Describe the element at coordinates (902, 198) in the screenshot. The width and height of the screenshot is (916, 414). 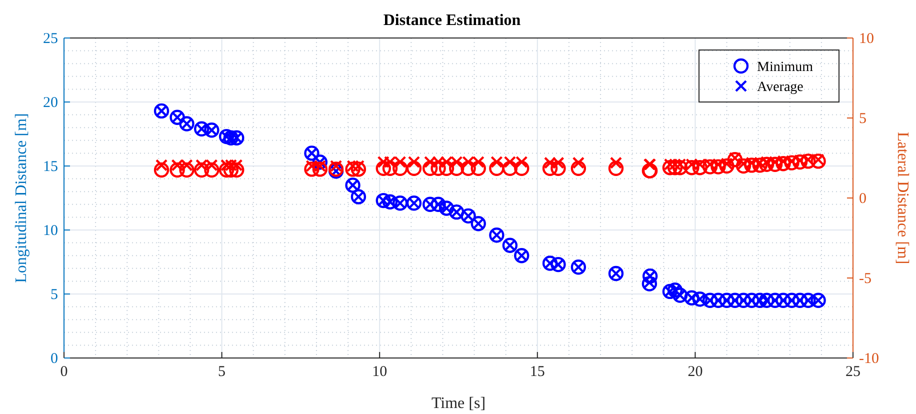
I see `y2-axis-title: Lateral Distance [m]` at that location.